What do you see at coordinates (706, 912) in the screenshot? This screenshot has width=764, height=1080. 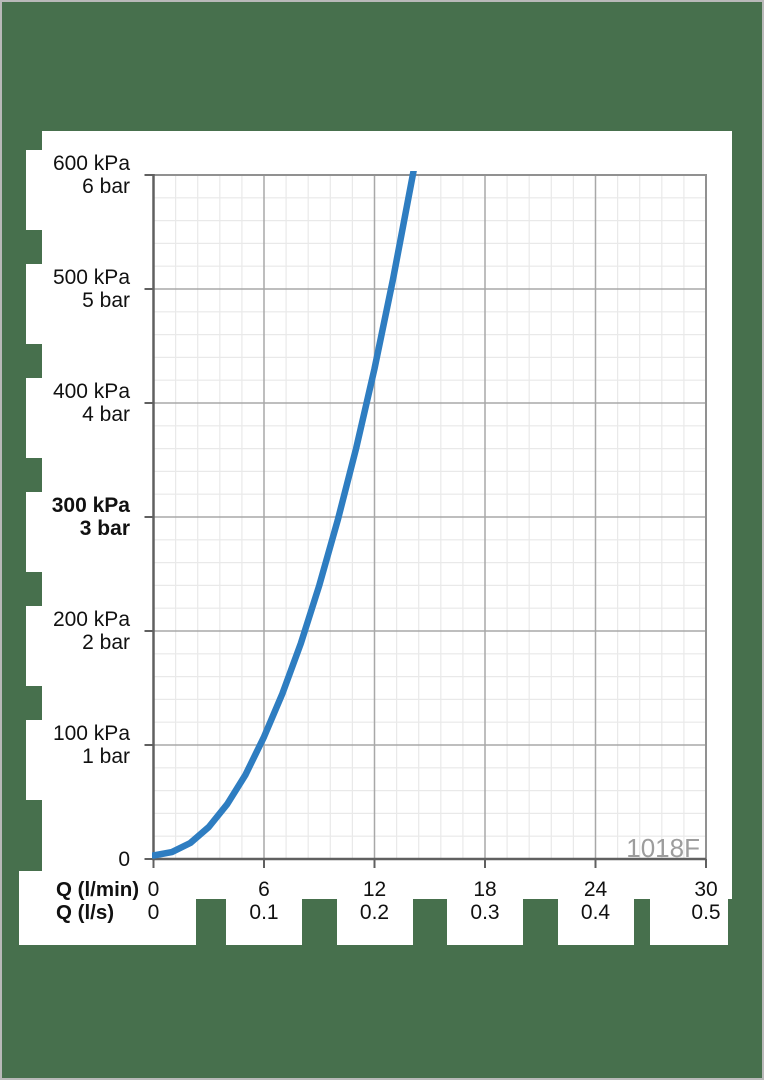 I see `x-axis-tick-ls-0.5: 0.5` at bounding box center [706, 912].